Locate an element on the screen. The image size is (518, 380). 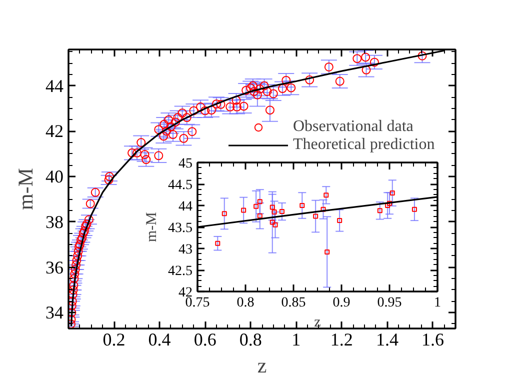
x-tick-label: 0.6 is located at coordinates (205, 340).